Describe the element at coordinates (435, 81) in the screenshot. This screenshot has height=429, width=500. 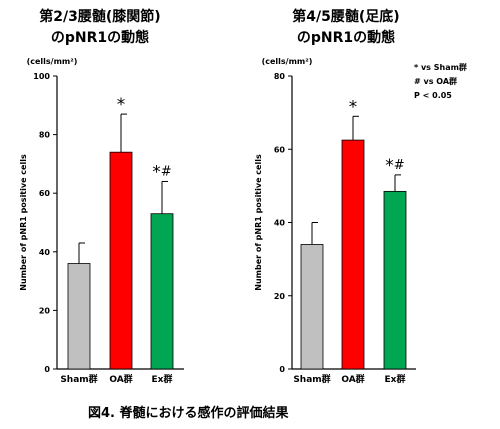
I see `legend-entry-vs-oa: # vs OA群` at that location.